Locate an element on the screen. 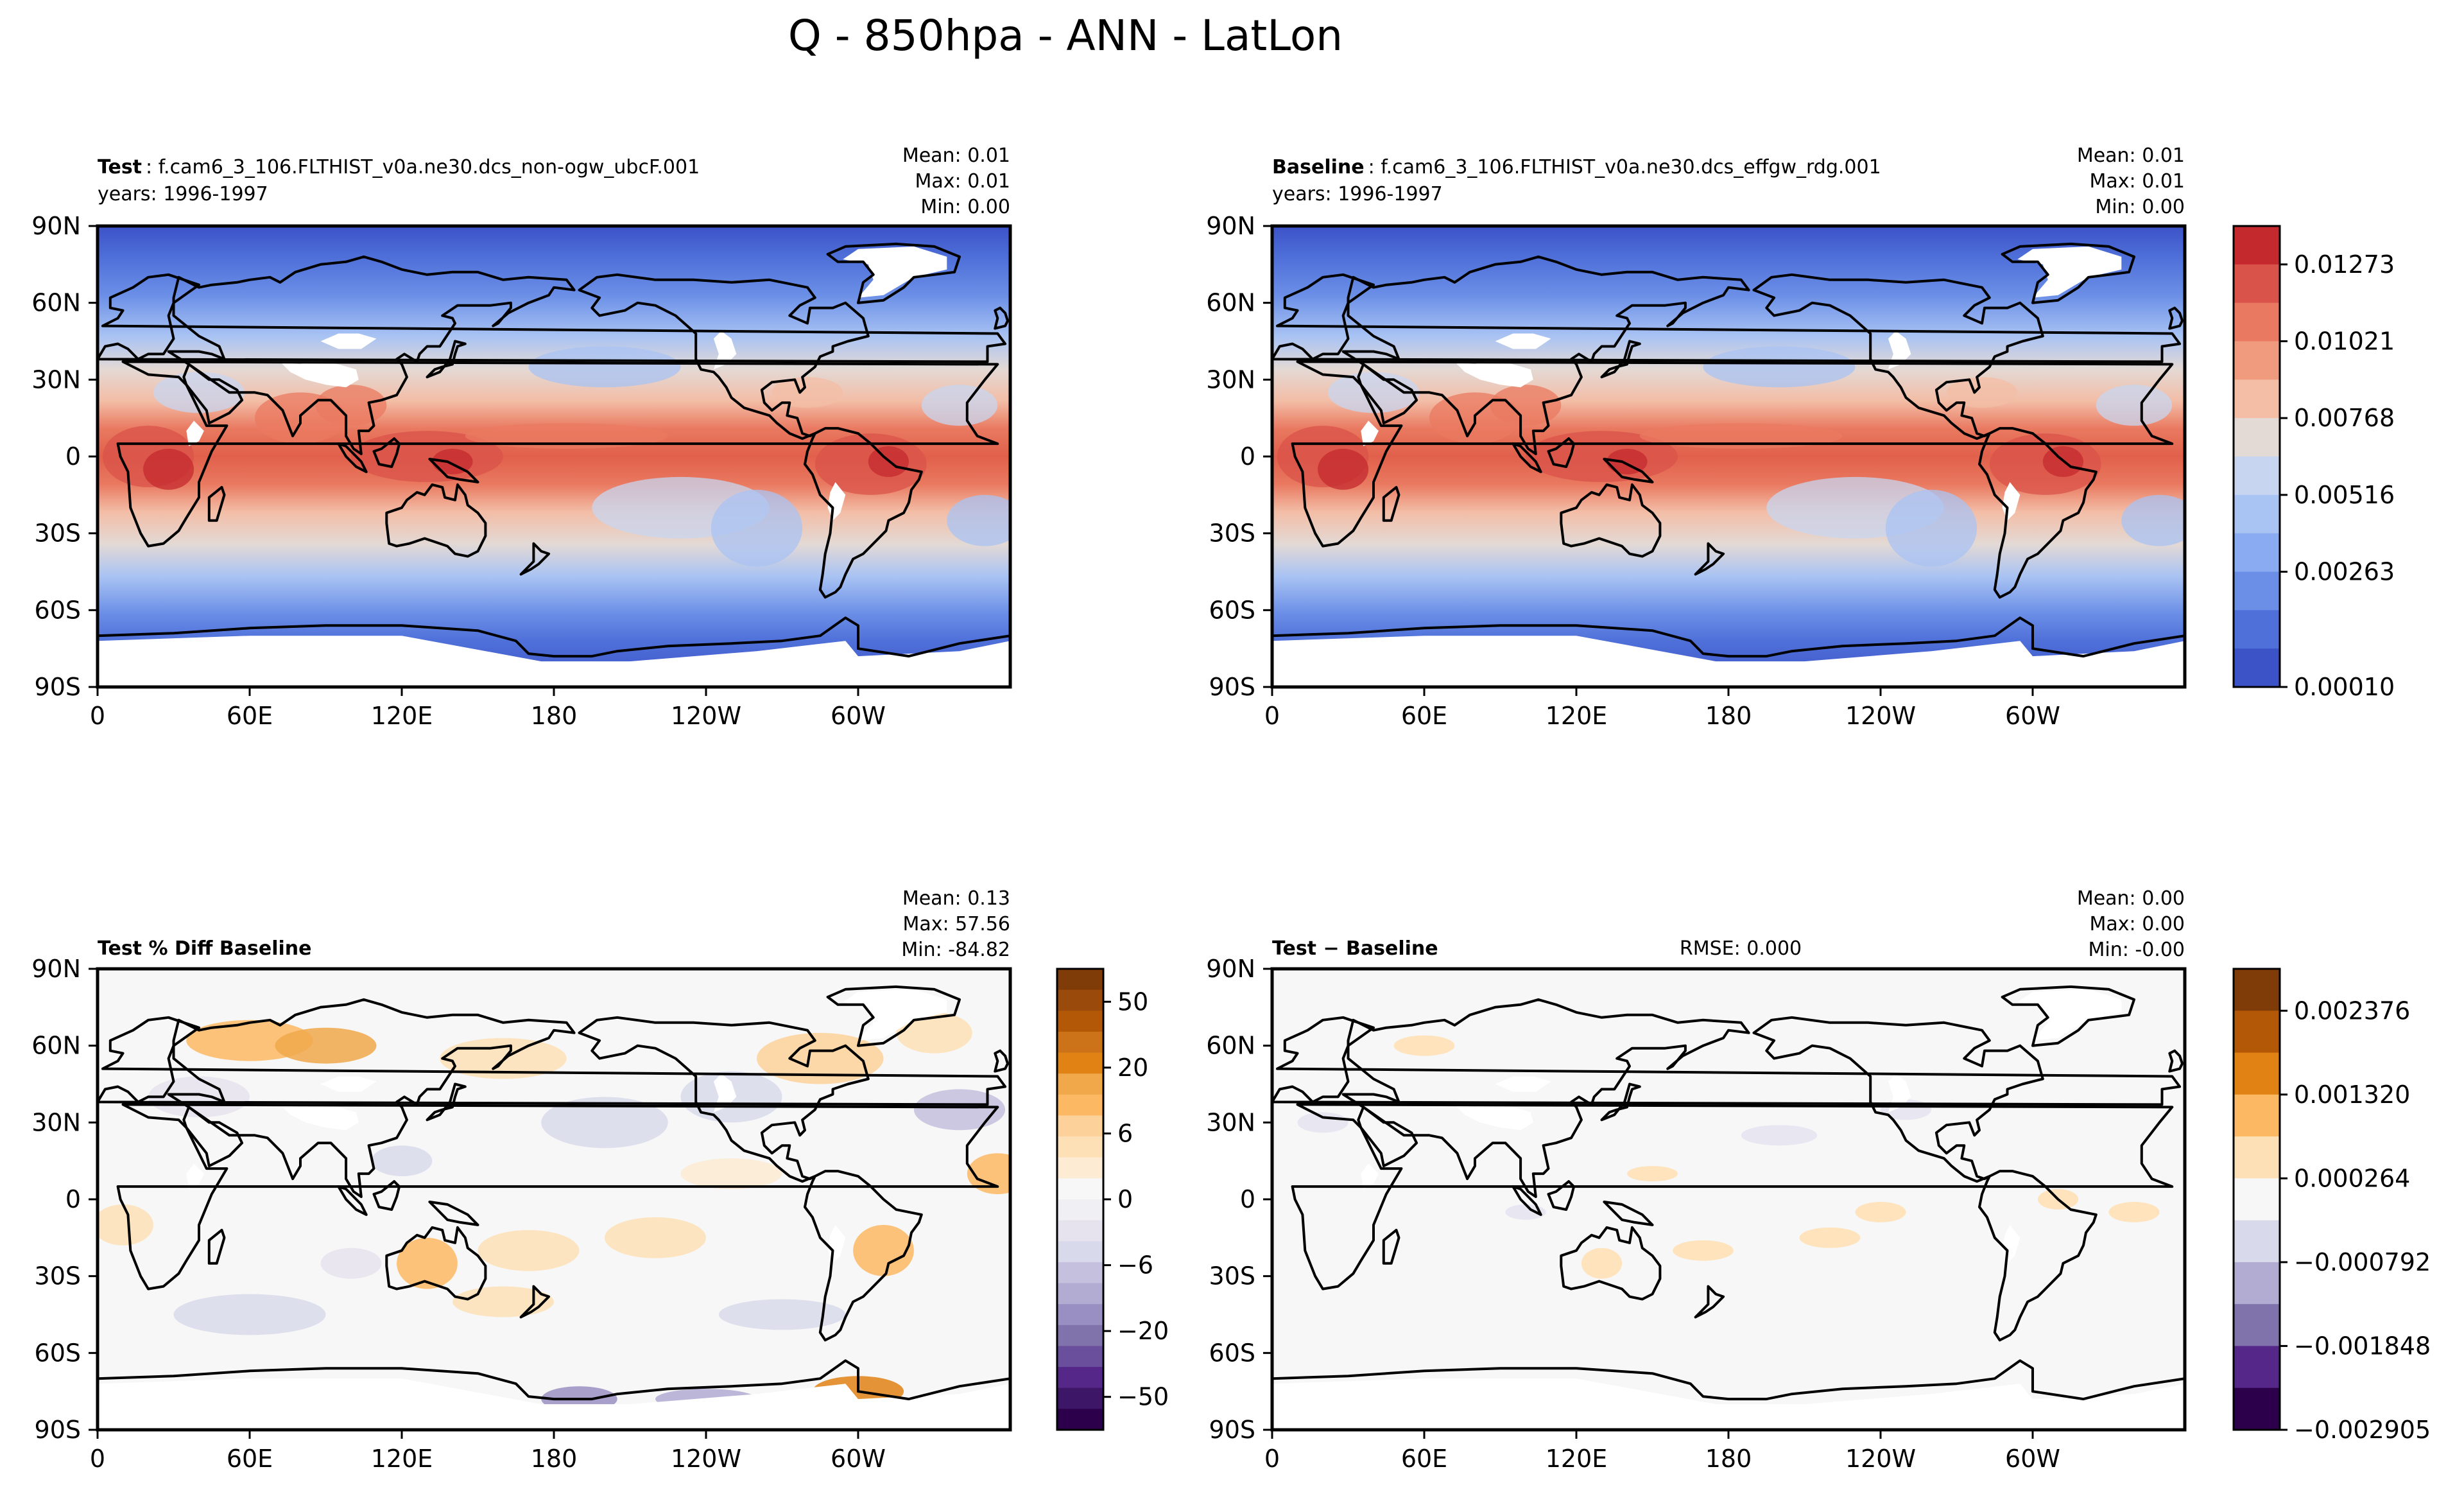 This screenshot has height=1494, width=2464. colorbar-pct_diff: 50 20 6 0 −6 −20 −50 is located at coordinates (1112, 1199).